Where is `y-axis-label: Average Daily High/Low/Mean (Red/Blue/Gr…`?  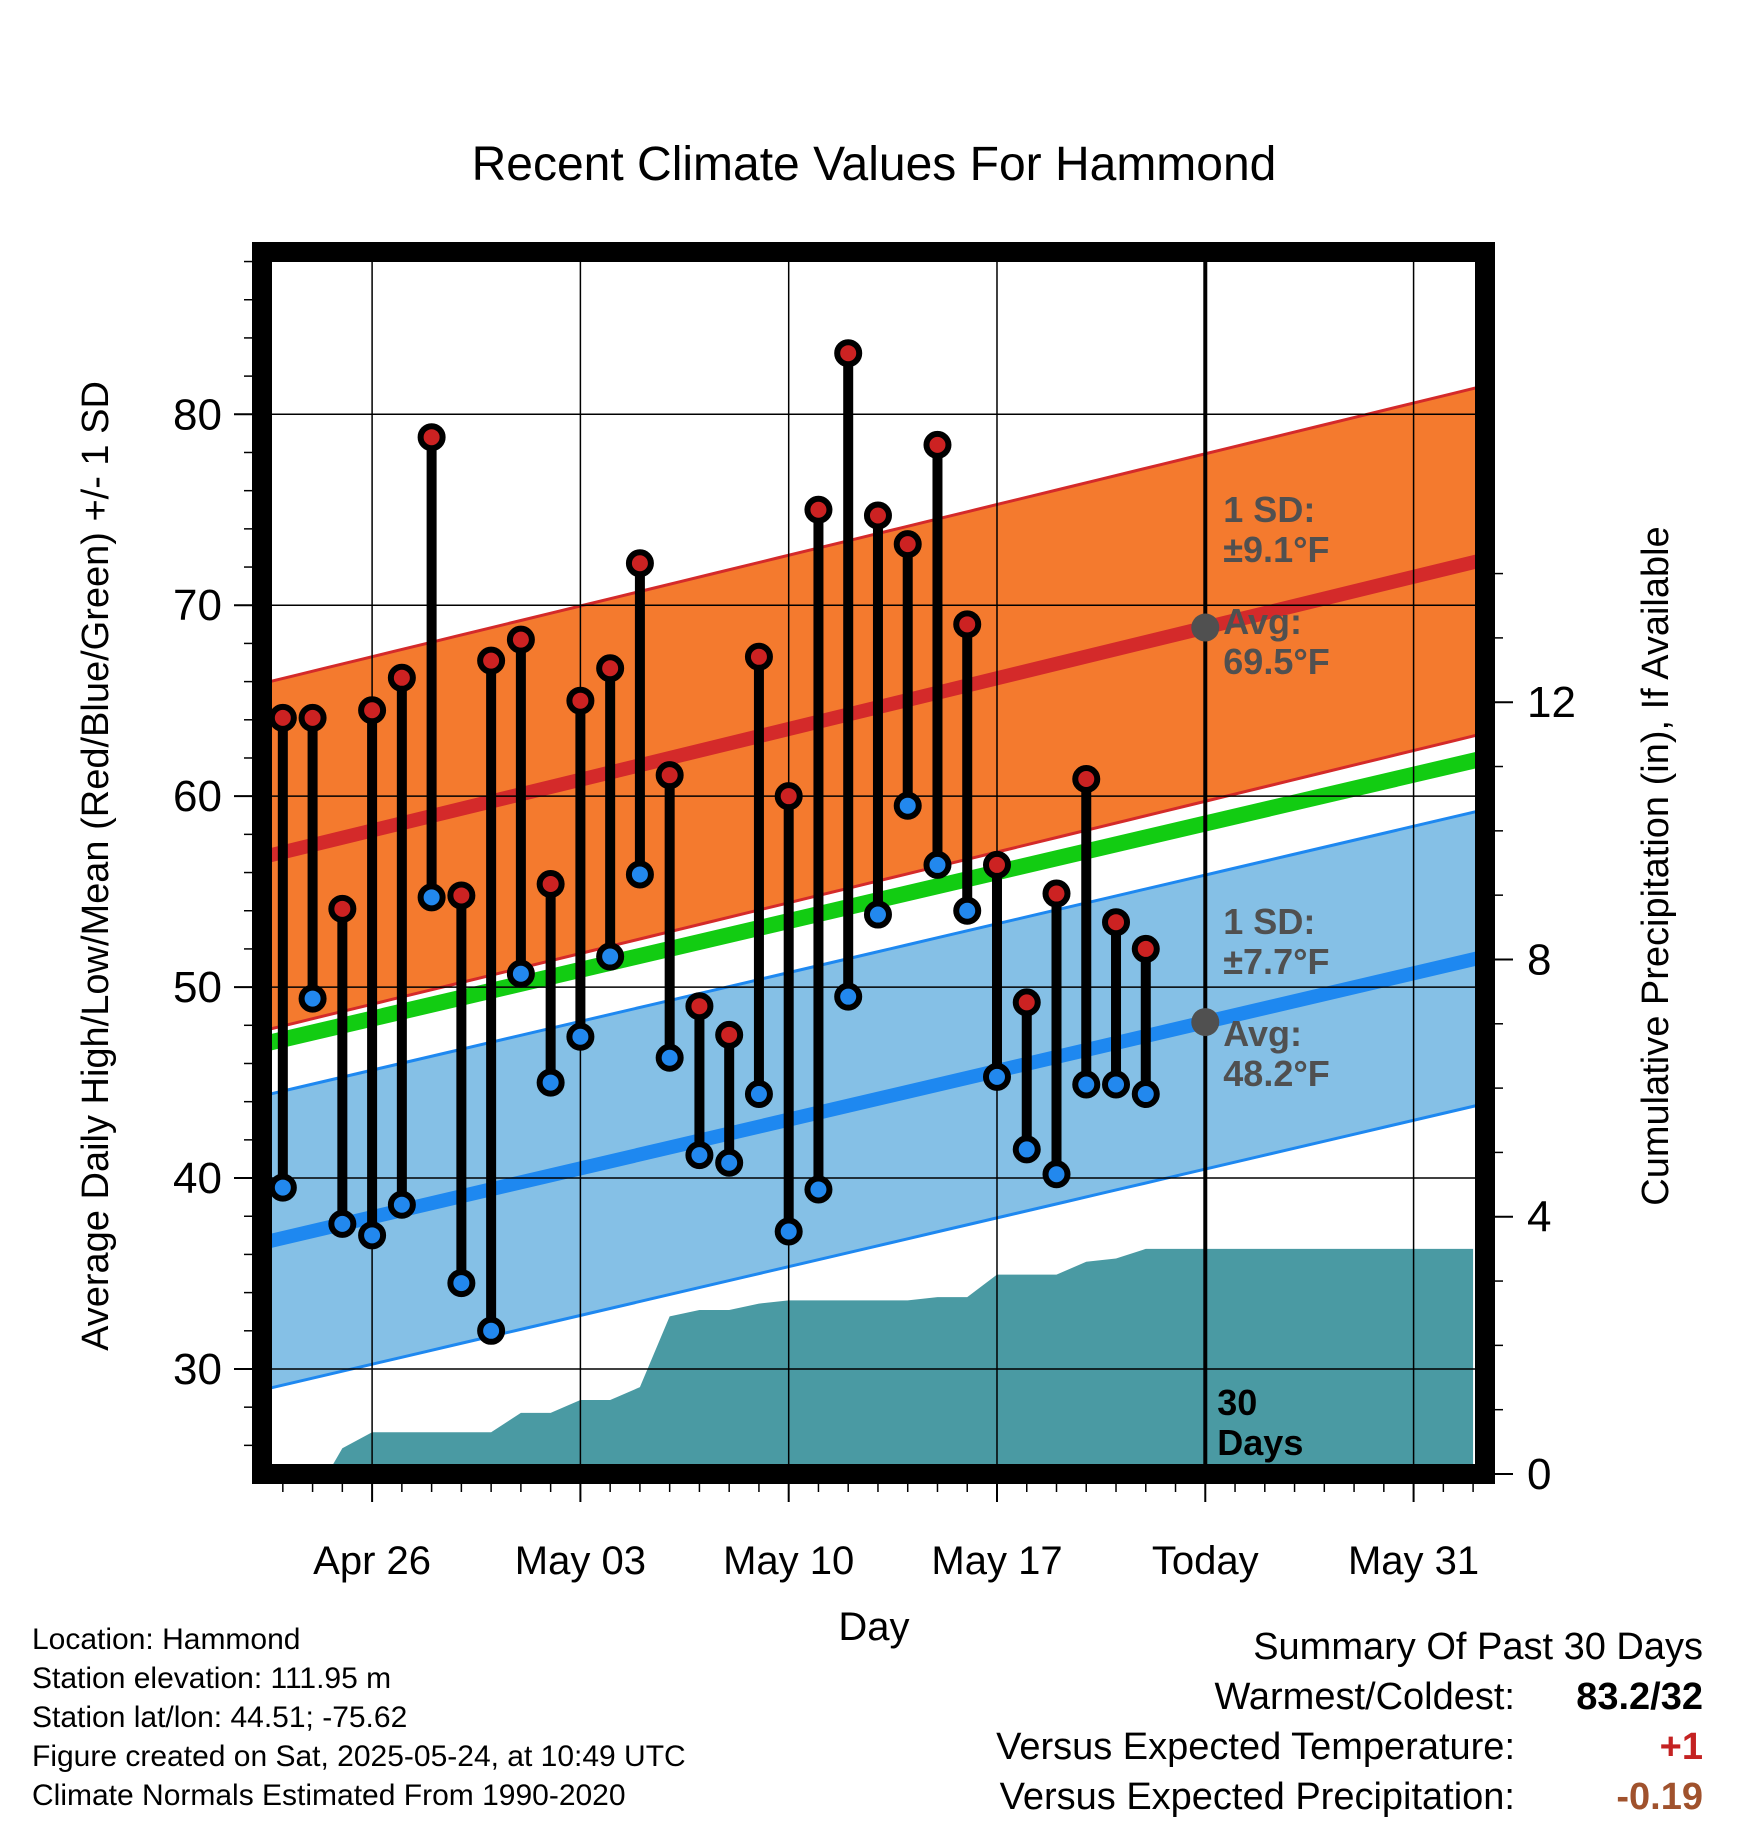
y-axis-label: Average Daily High/Low/Mean (Red/Blue/Gr… is located at coordinates (96, 866).